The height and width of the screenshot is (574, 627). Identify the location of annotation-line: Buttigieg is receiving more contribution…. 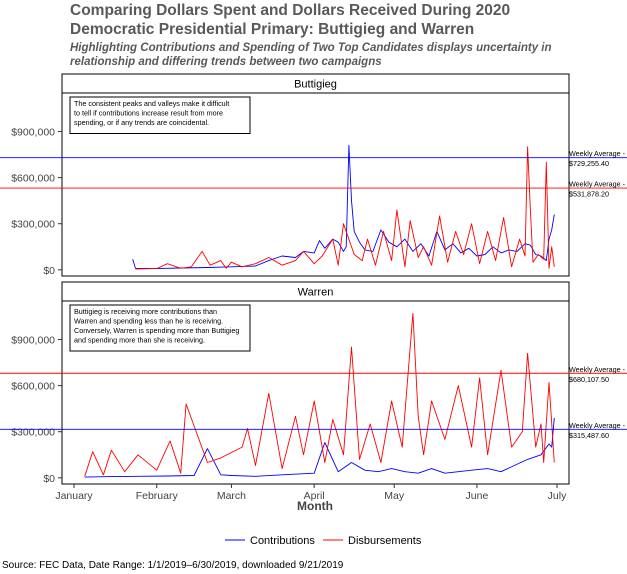
(145, 311).